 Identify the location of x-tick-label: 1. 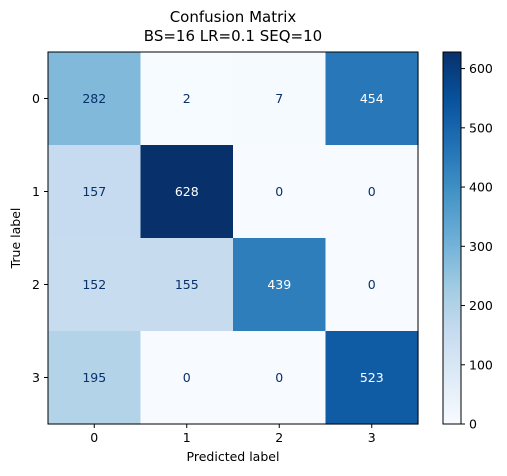
(187, 437).